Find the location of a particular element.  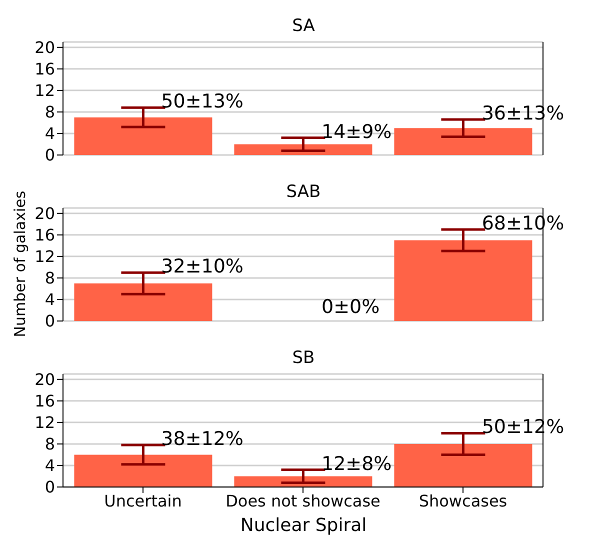

annotation: 12±8% is located at coordinates (357, 463).